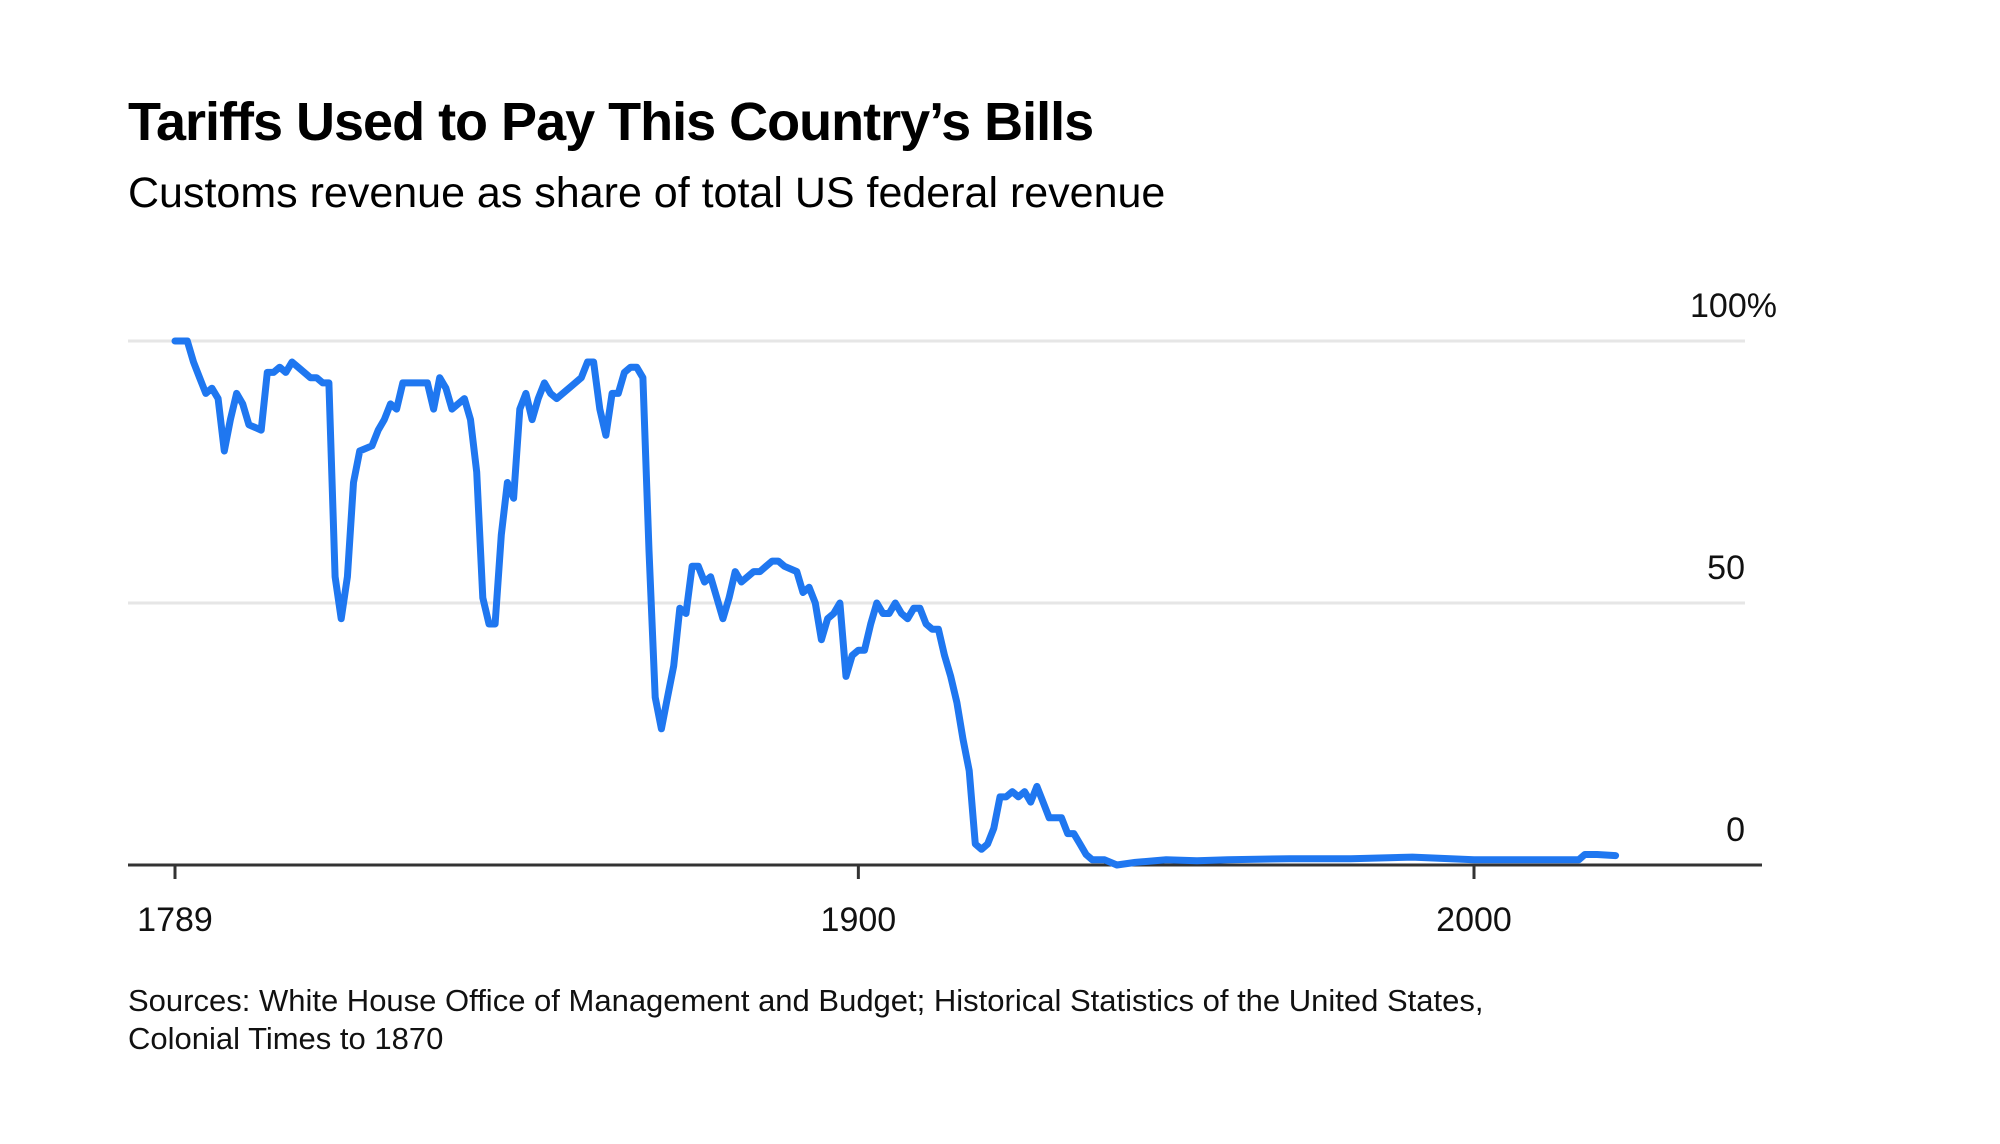  Describe the element at coordinates (285, 1038) in the screenshot. I see `source-note-line-2: Colonial Times to 1870` at that location.